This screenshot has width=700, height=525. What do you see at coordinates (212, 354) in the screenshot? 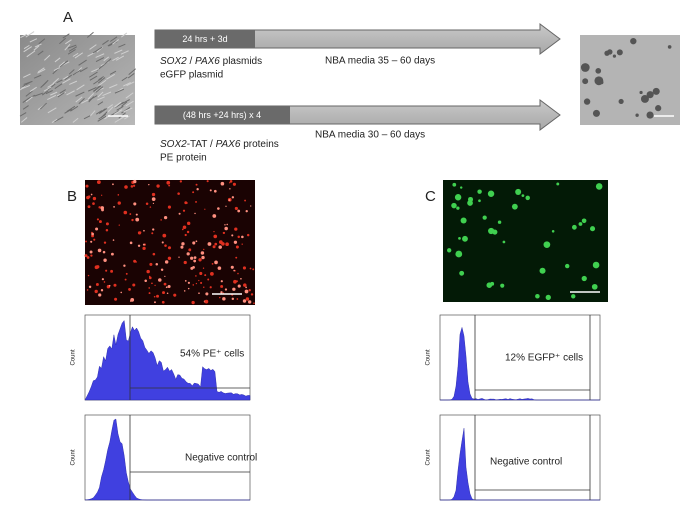
I see `gate-label: 54% PE⁺ cells` at bounding box center [212, 354].